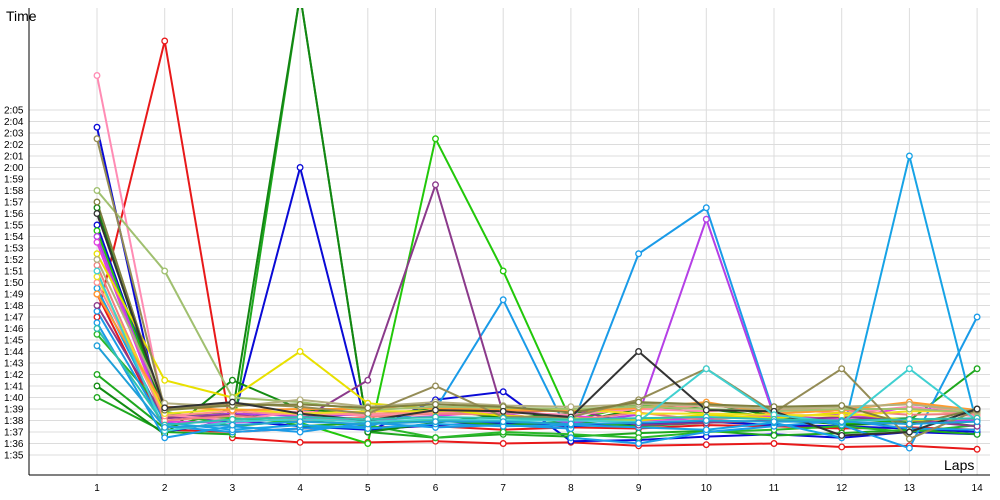 This screenshot has height=500, width=1000. I want to click on y-tick-label: 1:59, so click(14, 180).